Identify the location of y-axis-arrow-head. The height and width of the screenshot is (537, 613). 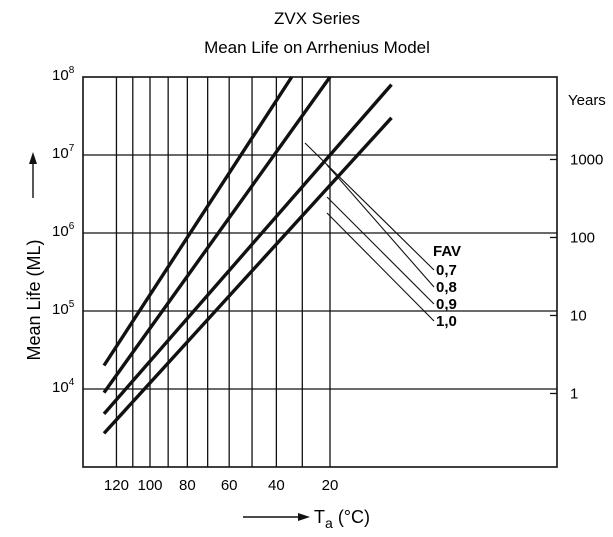
(33, 158).